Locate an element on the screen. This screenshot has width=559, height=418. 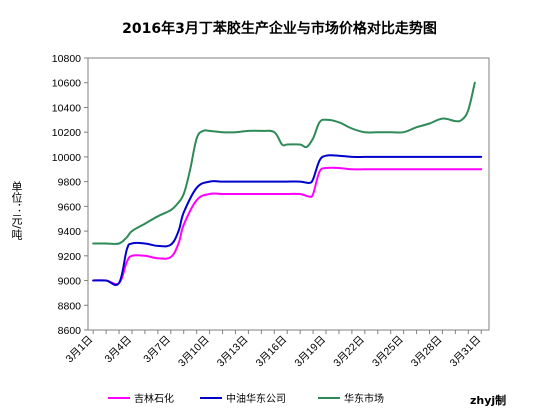
x-tick-label: 3月22日 is located at coordinates (349, 352).